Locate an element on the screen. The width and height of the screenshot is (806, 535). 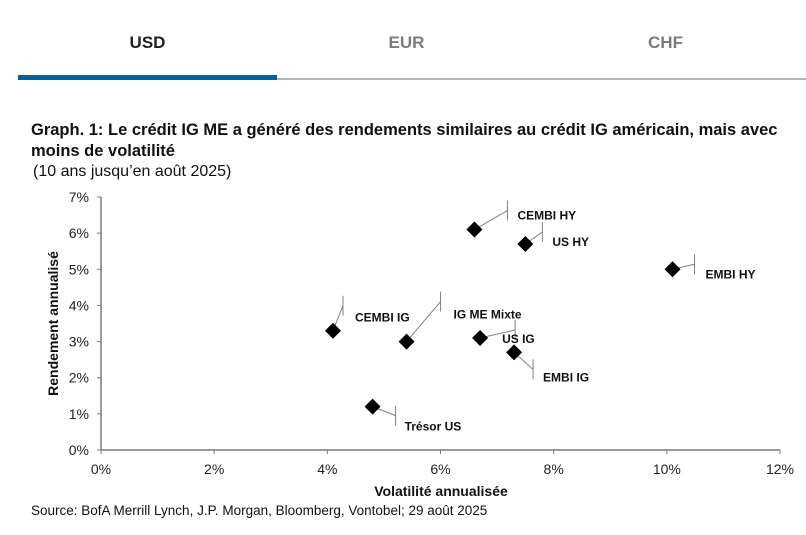
data-label: CEMBI IG is located at coordinates (382, 318).